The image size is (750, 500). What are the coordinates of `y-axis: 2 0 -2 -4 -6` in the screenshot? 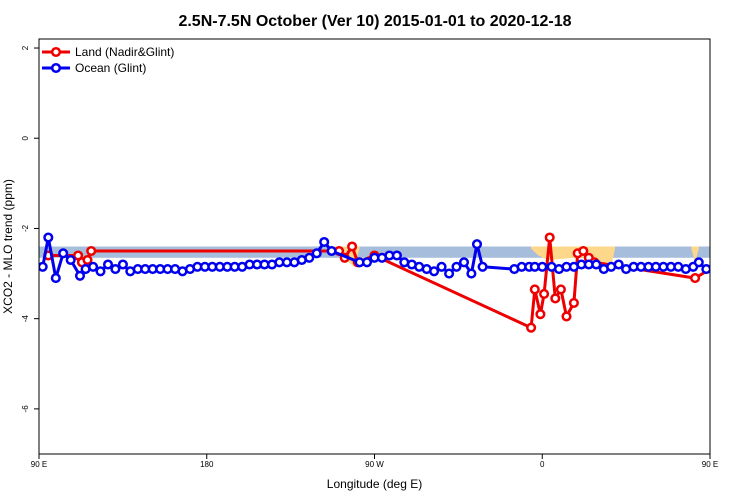 It's located at (30, 228).